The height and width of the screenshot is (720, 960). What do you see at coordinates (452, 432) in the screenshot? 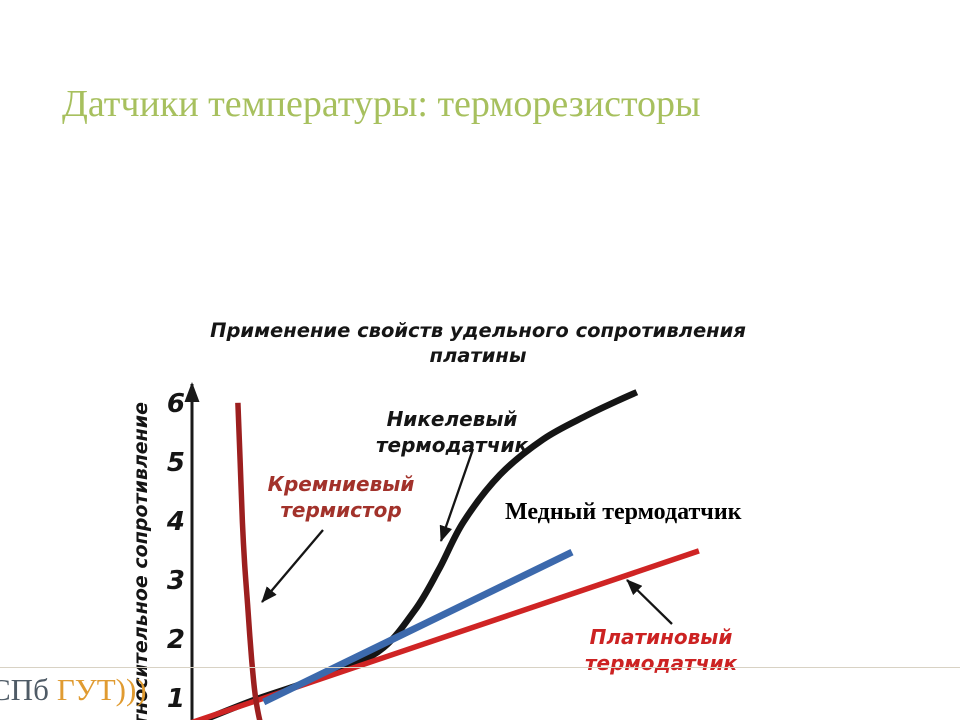
I see `nickel-curve-label: Никелевый термодатчик` at bounding box center [452, 432].